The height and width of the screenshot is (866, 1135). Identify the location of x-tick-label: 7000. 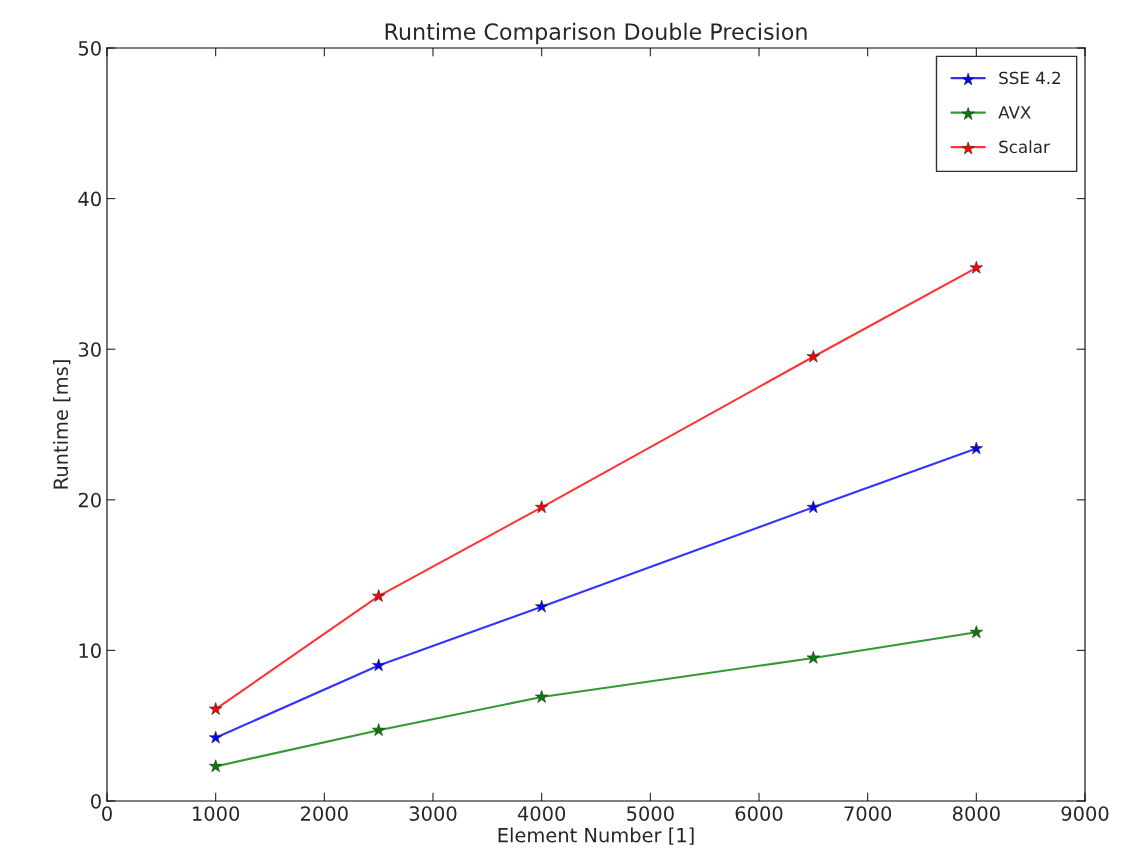
(868, 813).